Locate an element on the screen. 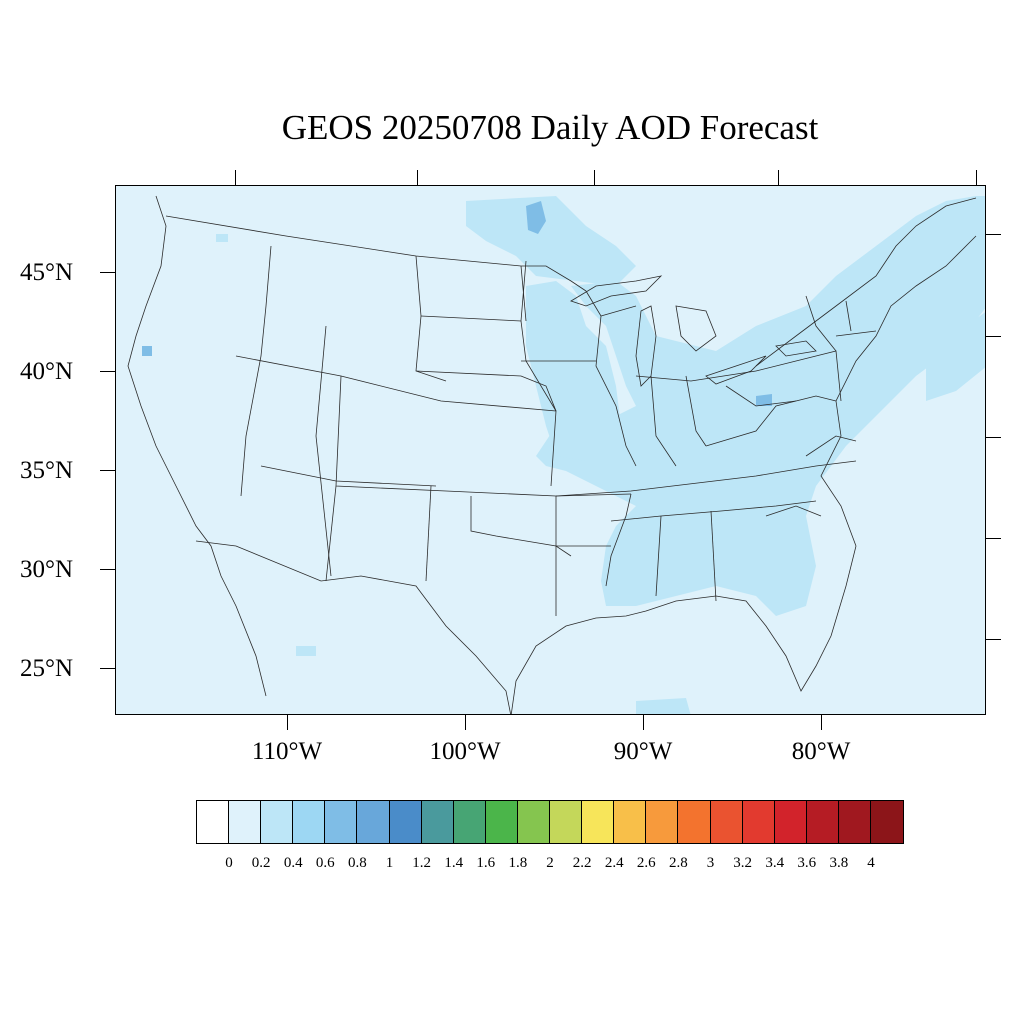 The height and width of the screenshot is (1024, 1024). lake-erie is located at coordinates (736, 370).